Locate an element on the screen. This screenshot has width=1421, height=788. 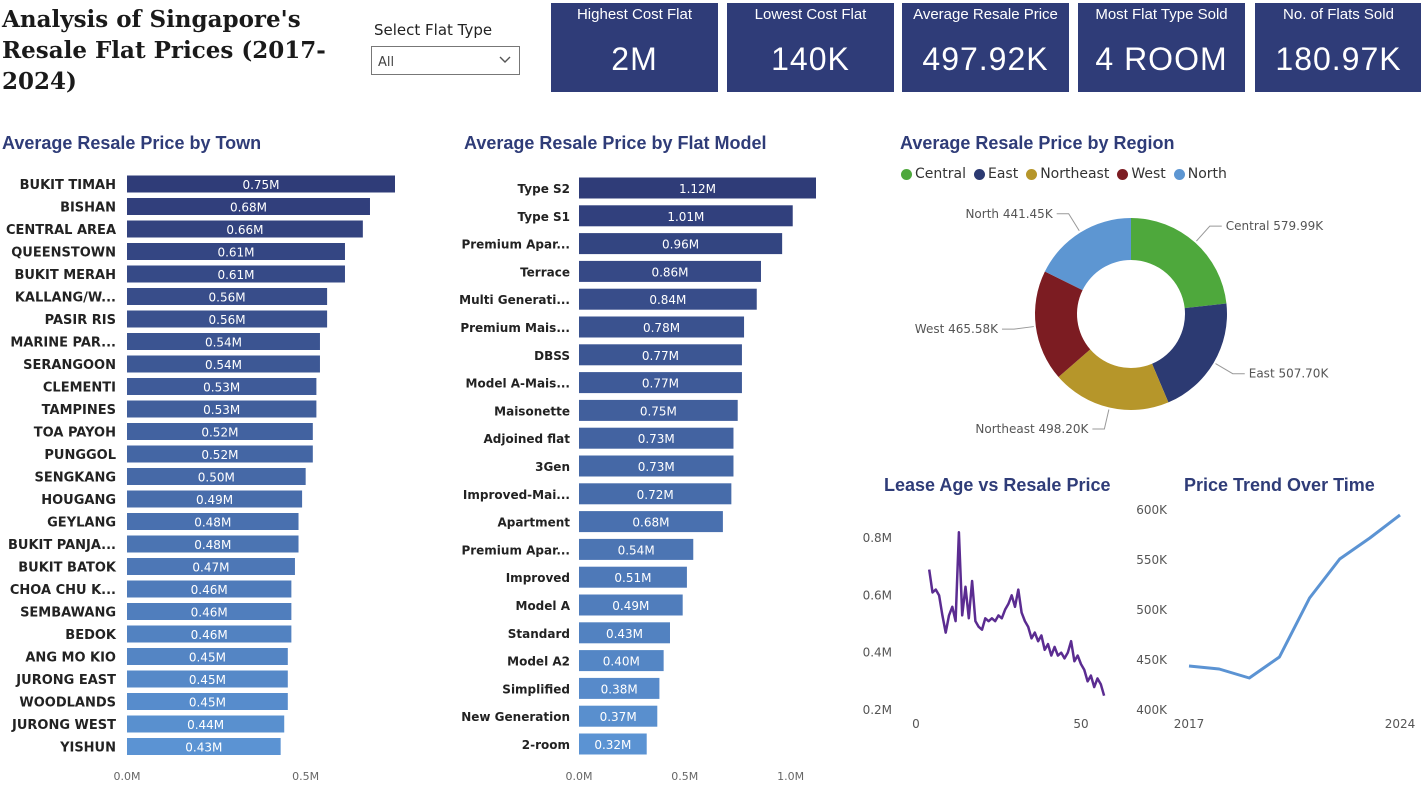
bar-category-label: BUKIT MERAH is located at coordinates (65, 275).